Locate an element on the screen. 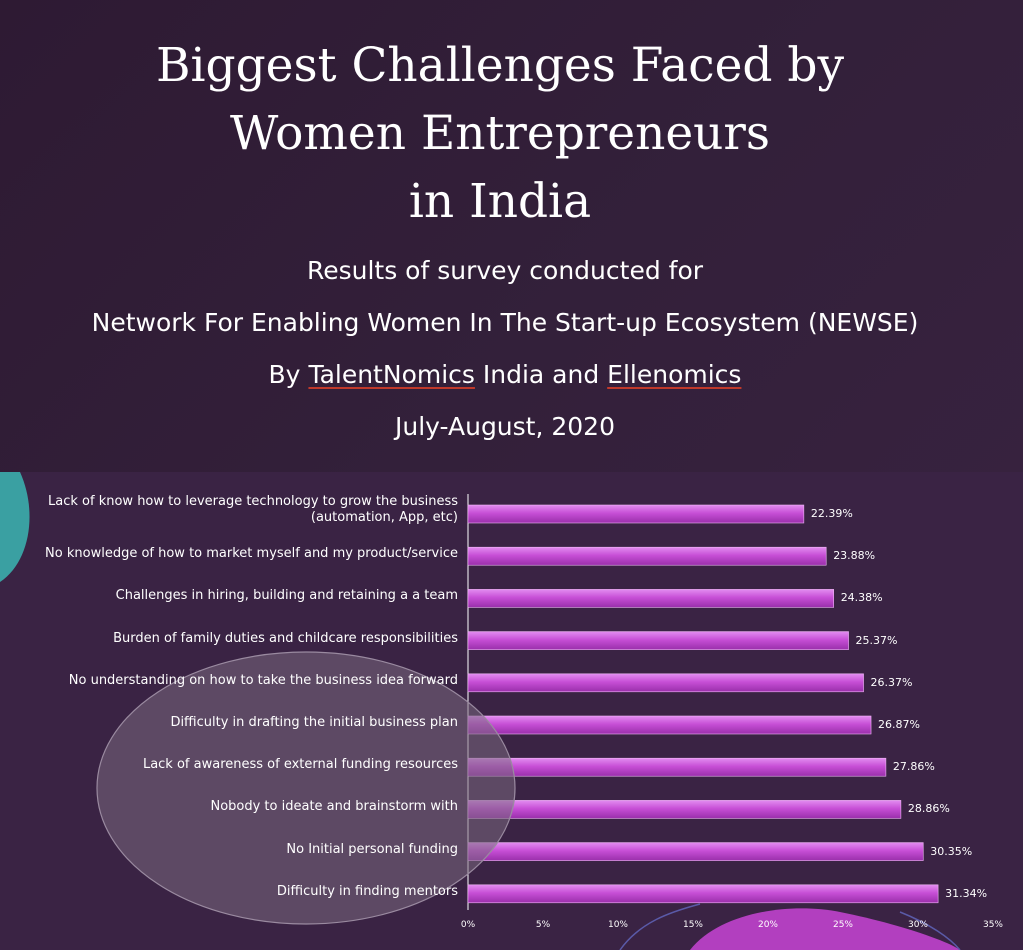  value-label: 23.88% is located at coordinates (854, 556).